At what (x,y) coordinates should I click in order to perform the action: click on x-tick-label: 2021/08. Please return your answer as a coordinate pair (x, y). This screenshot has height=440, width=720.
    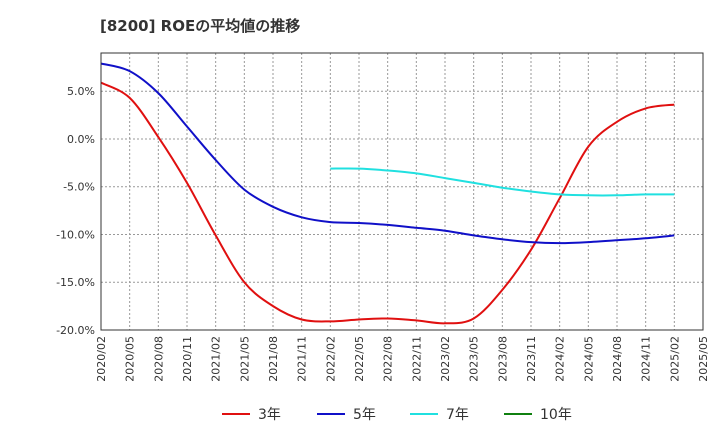
    Looking at the image, I should click on (273, 359).